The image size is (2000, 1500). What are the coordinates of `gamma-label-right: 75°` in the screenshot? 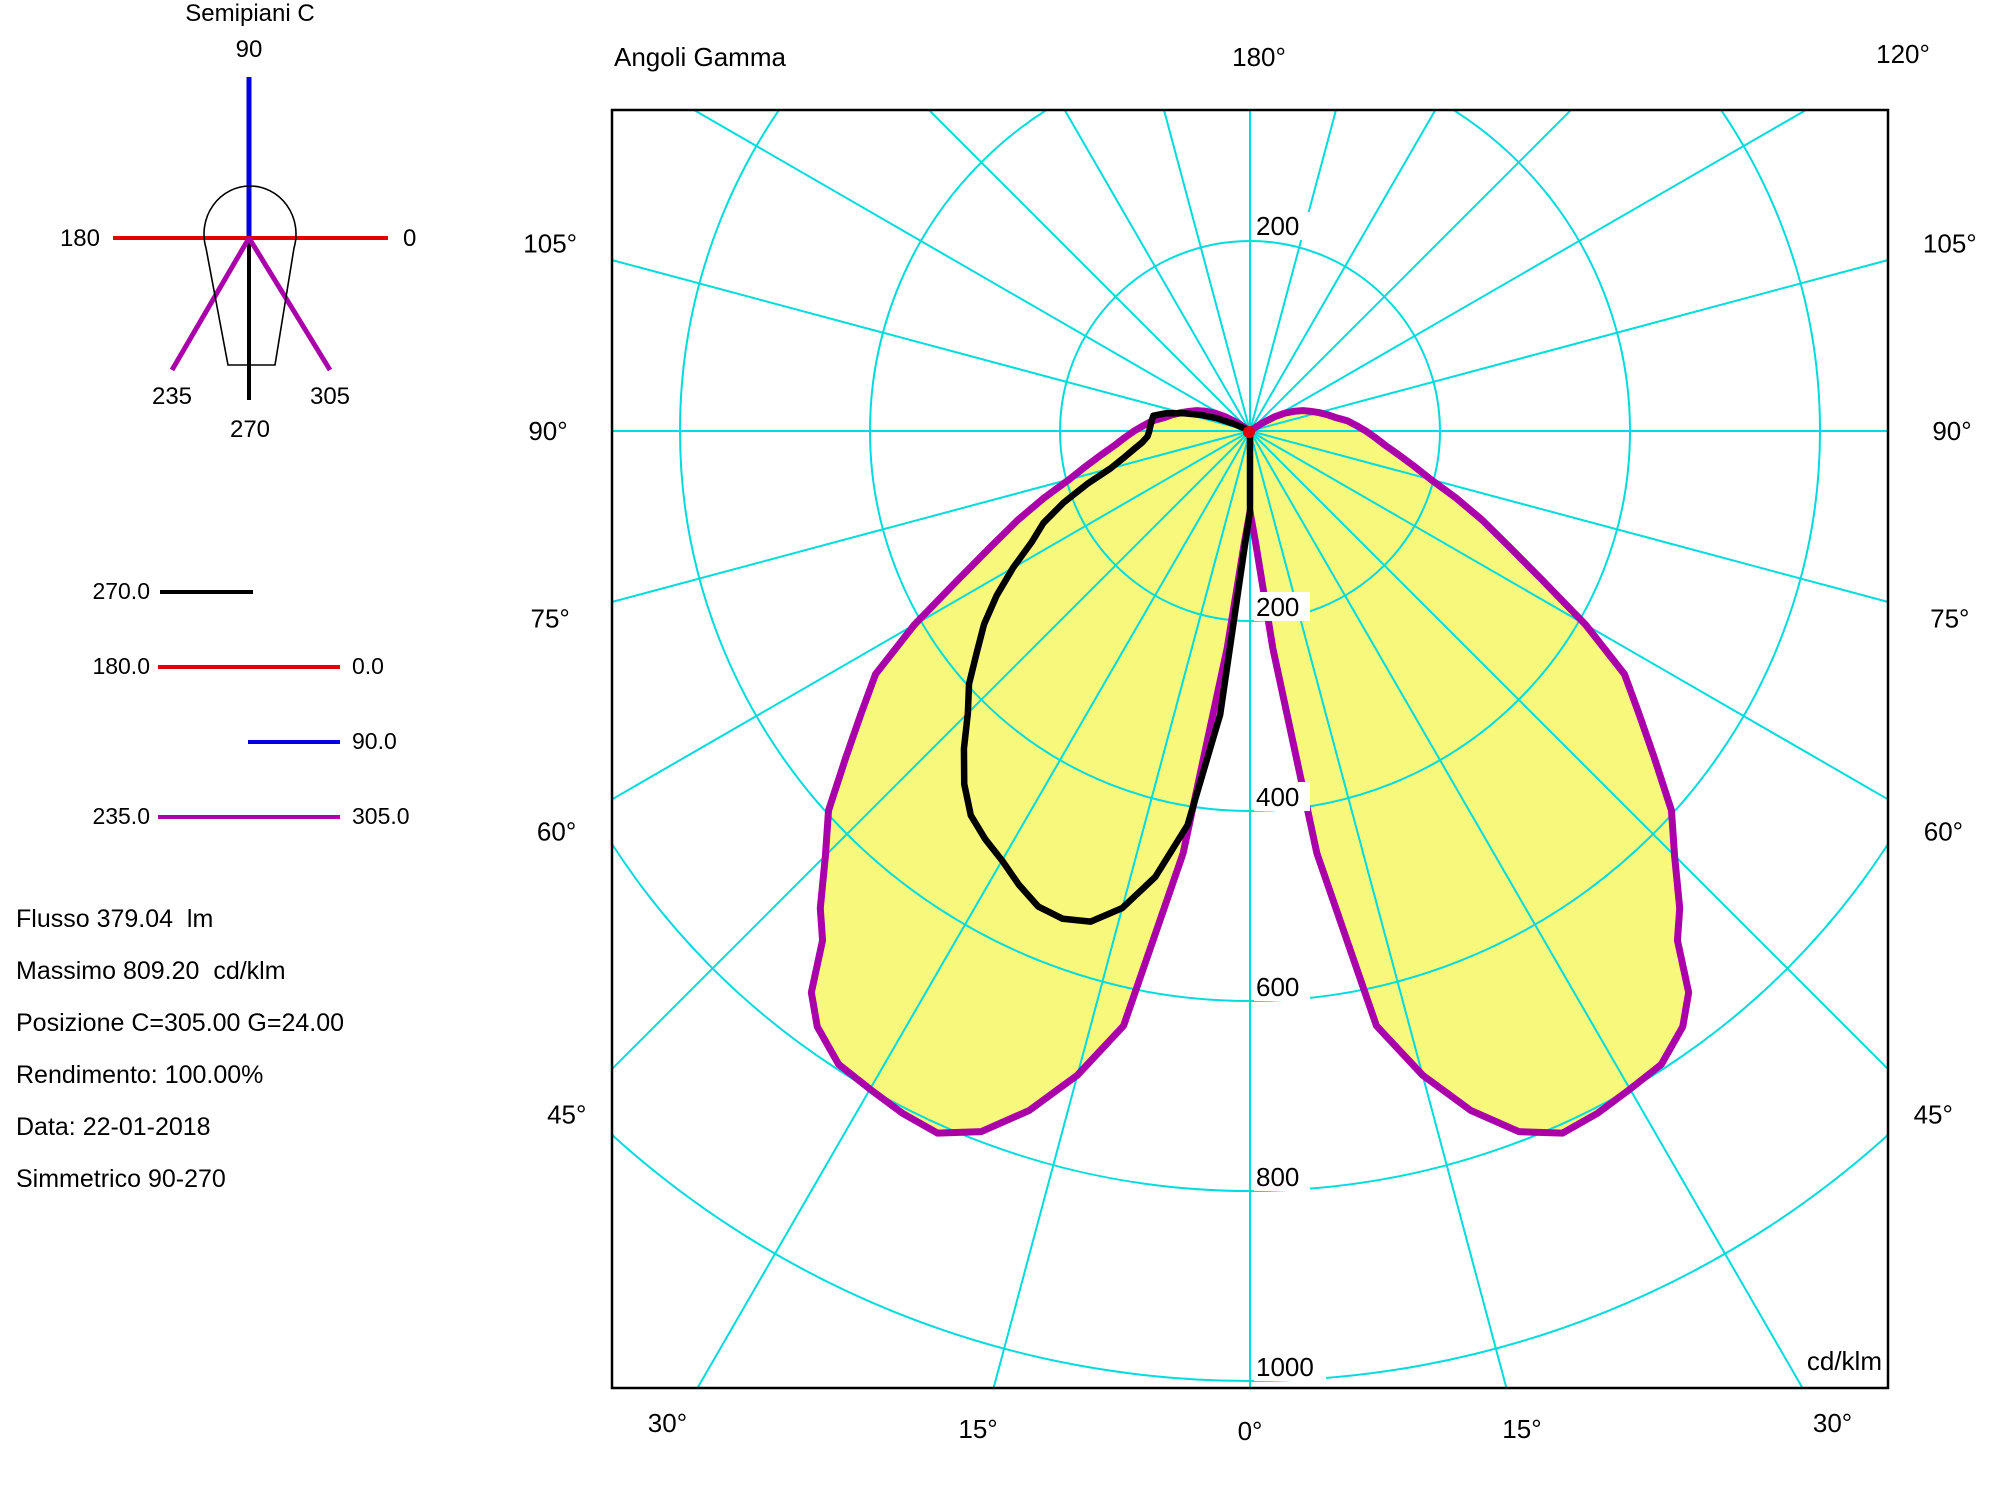 It's located at (1949, 619).